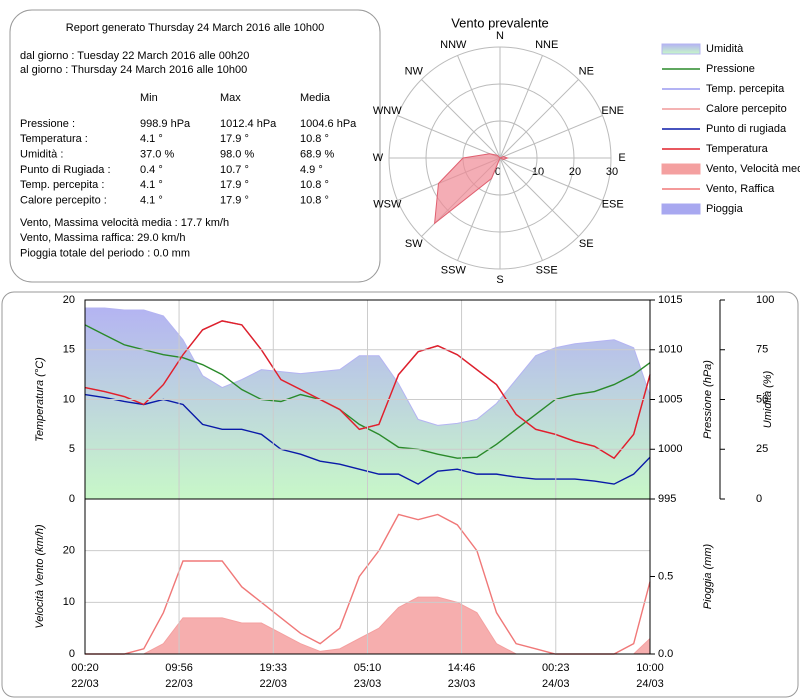  Describe the element at coordinates (762, 449) in the screenshot. I see `y3-tick-label: 25` at that location.